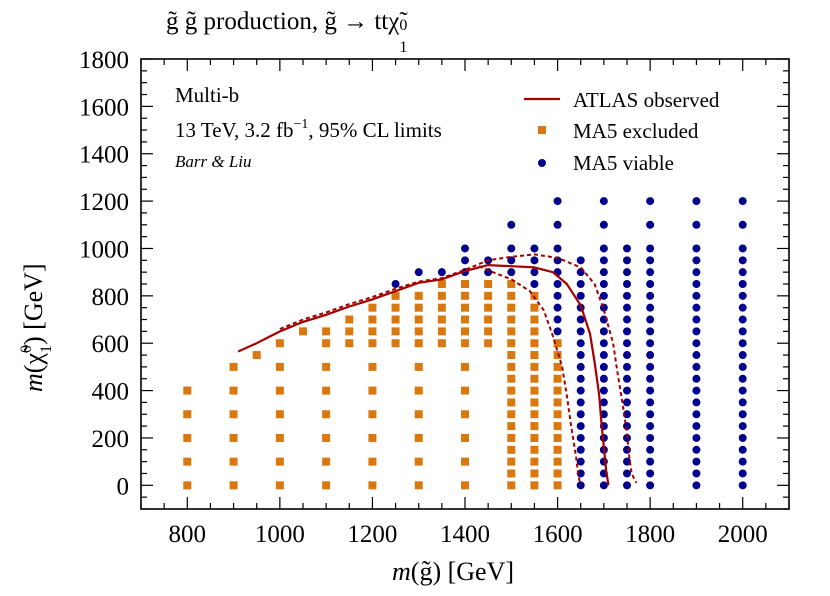  Describe the element at coordinates (743, 534) in the screenshot. I see `x-tick-label: 2000` at that location.